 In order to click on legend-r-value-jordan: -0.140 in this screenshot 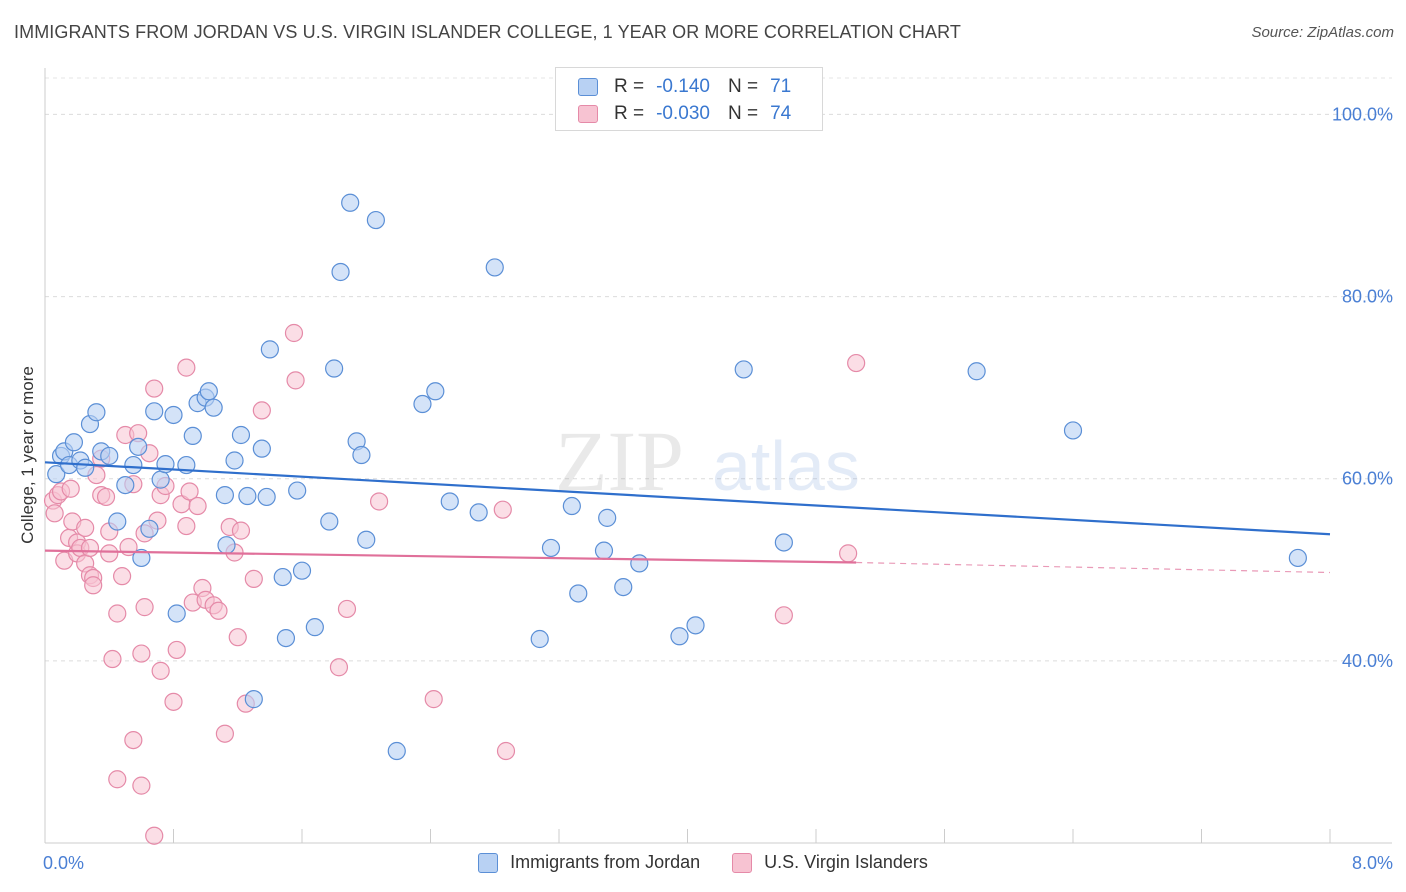, I will do `click(683, 86)`.